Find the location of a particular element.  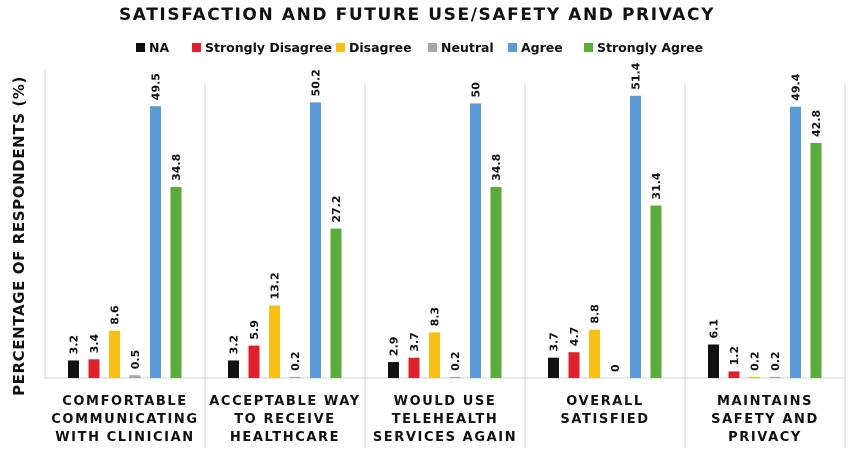

bar-group: 2.9 3.7 8.3 0.2 50 34.8 is located at coordinates (445, 230).